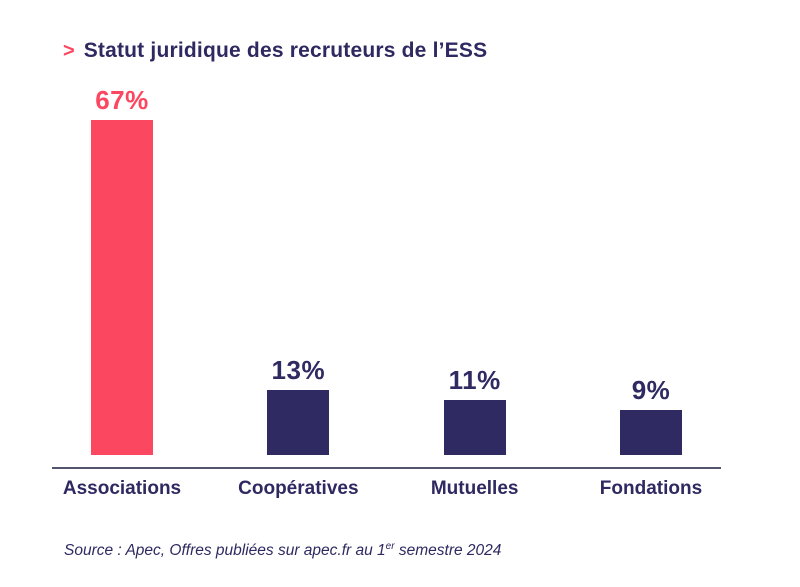  I want to click on source-superscript: er, so click(390, 546).